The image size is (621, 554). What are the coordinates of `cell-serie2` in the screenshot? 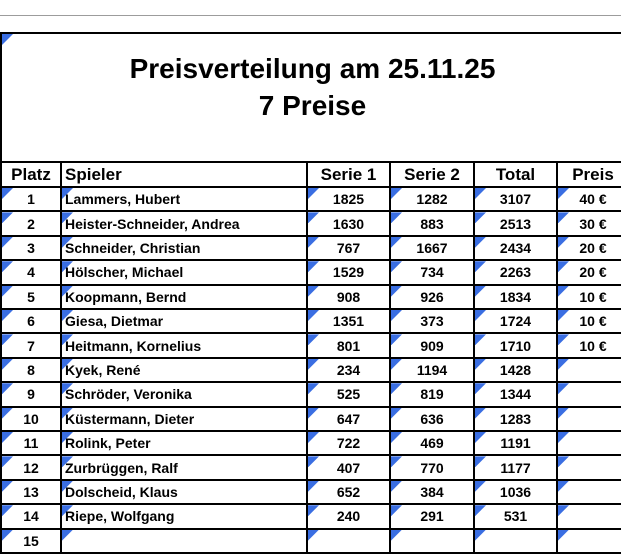 It's located at (433, 541).